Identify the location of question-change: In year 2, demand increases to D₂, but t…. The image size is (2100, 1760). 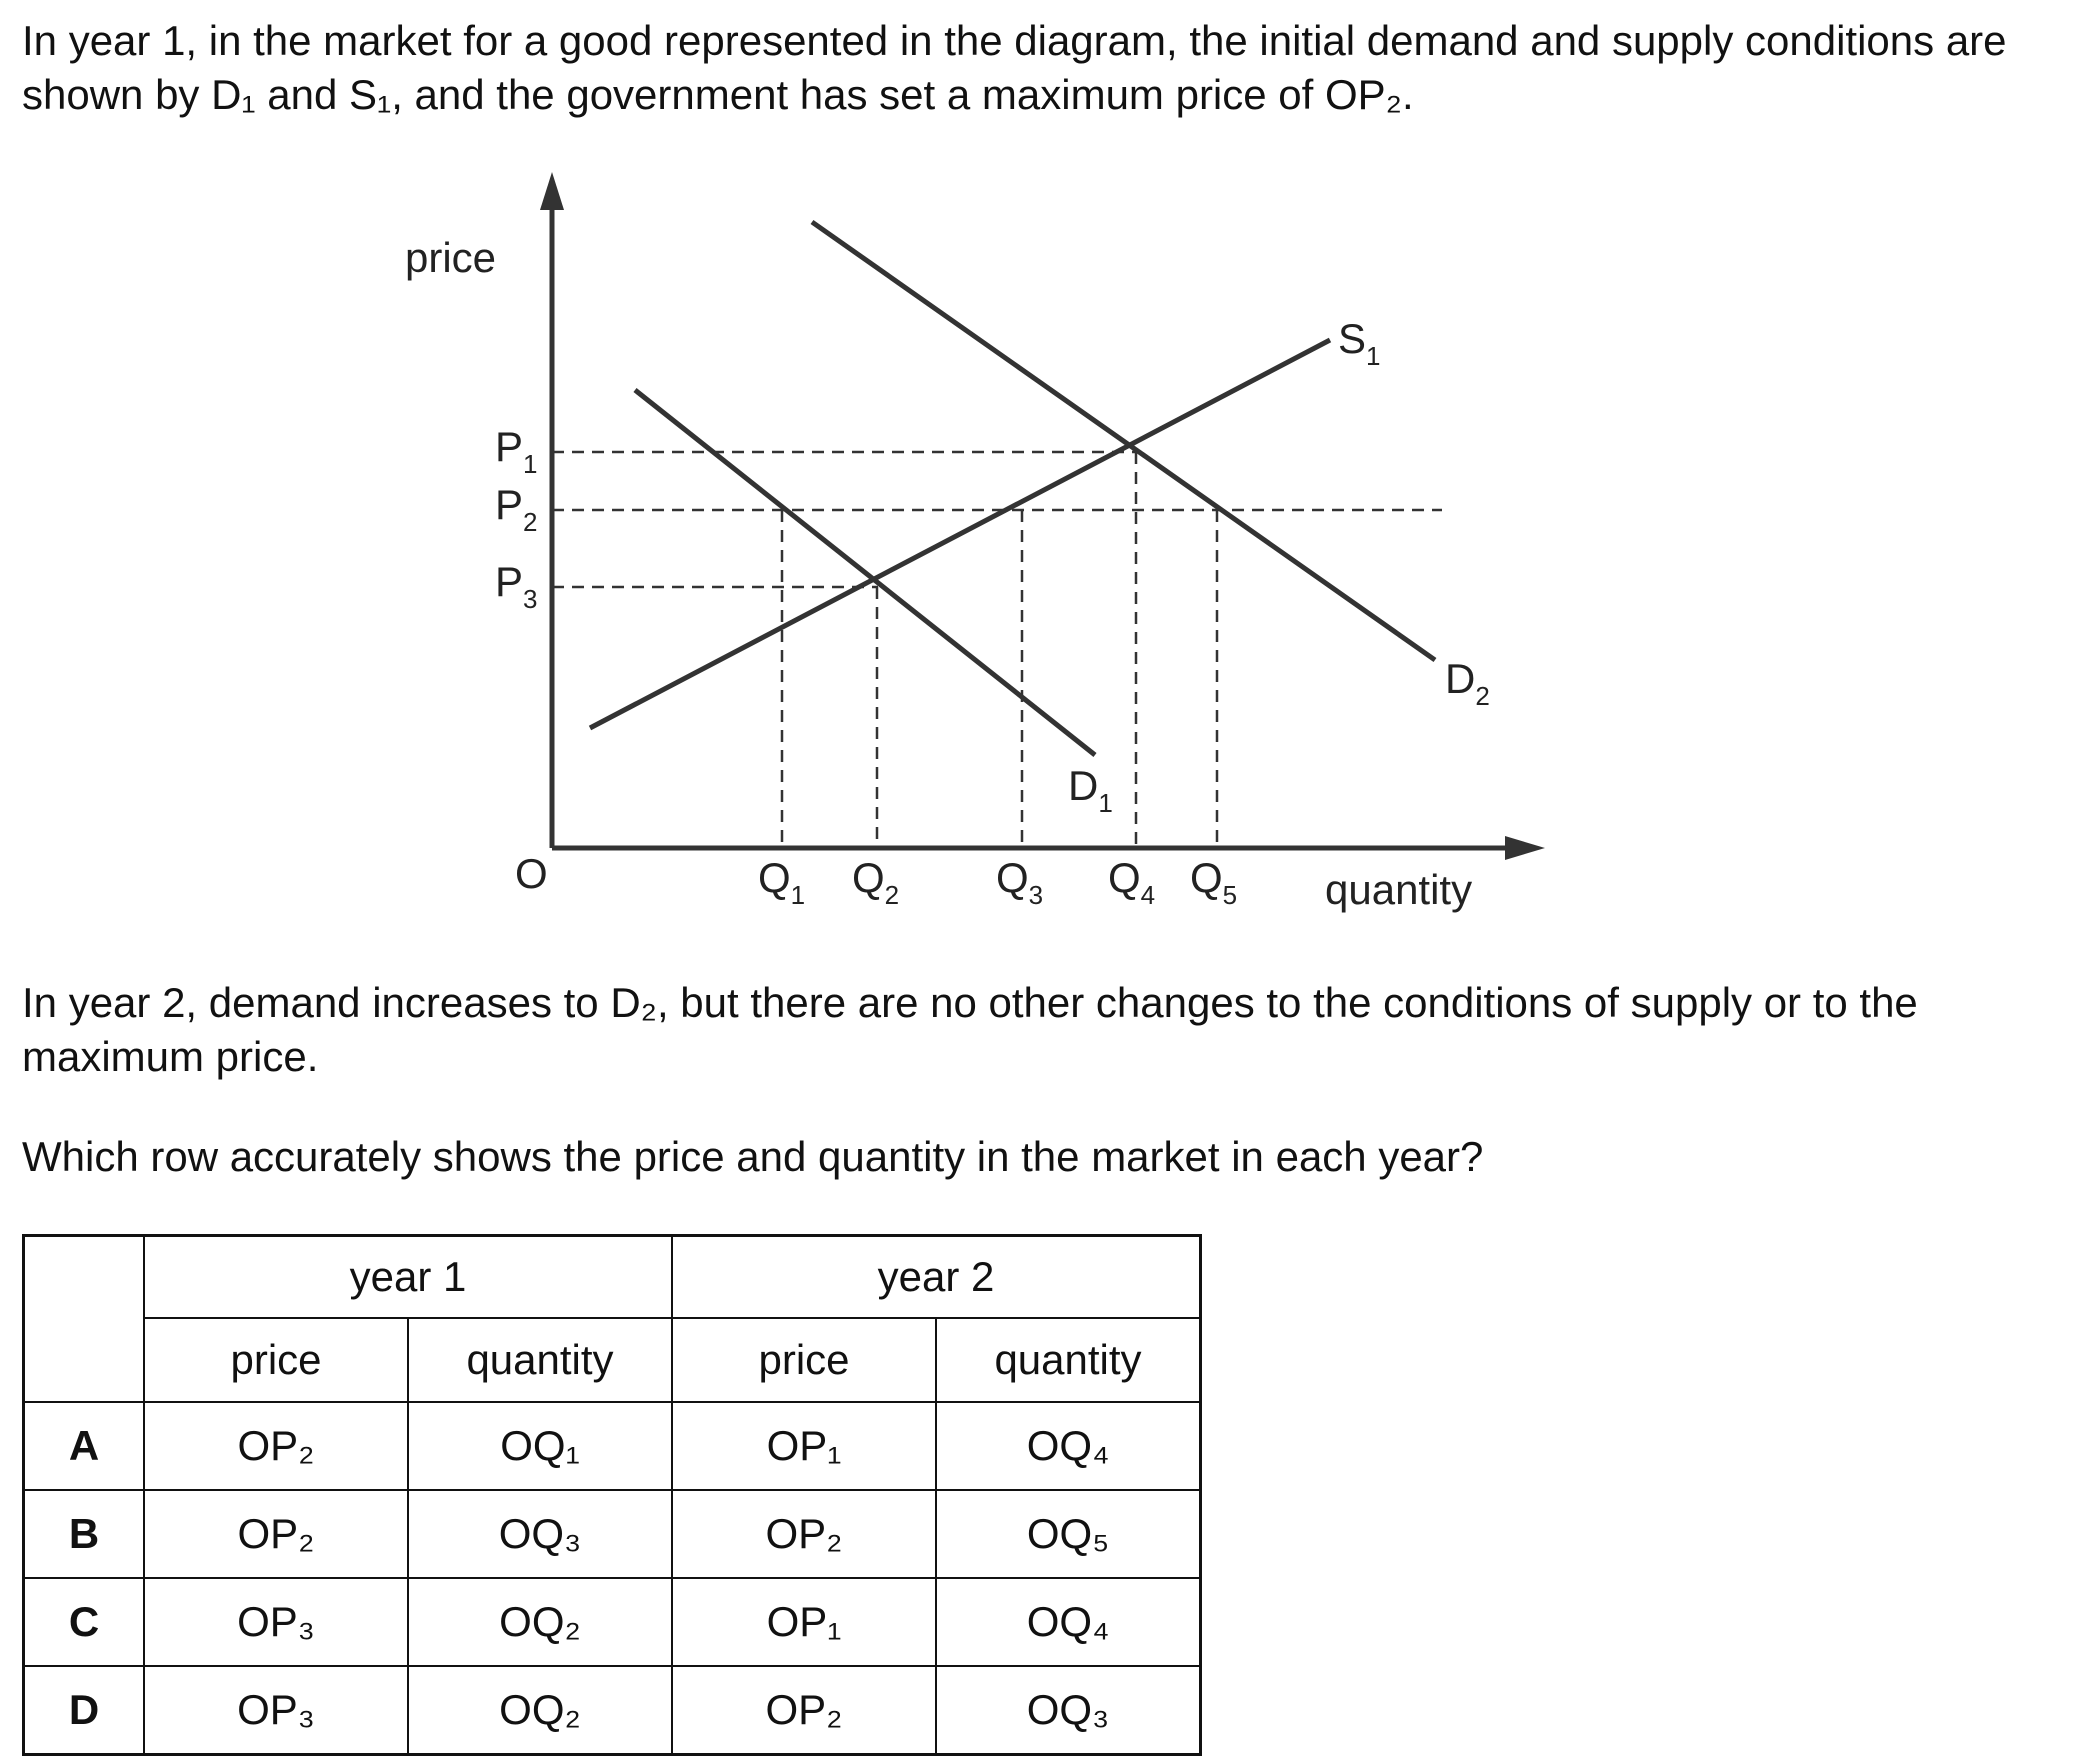
(970, 1029).